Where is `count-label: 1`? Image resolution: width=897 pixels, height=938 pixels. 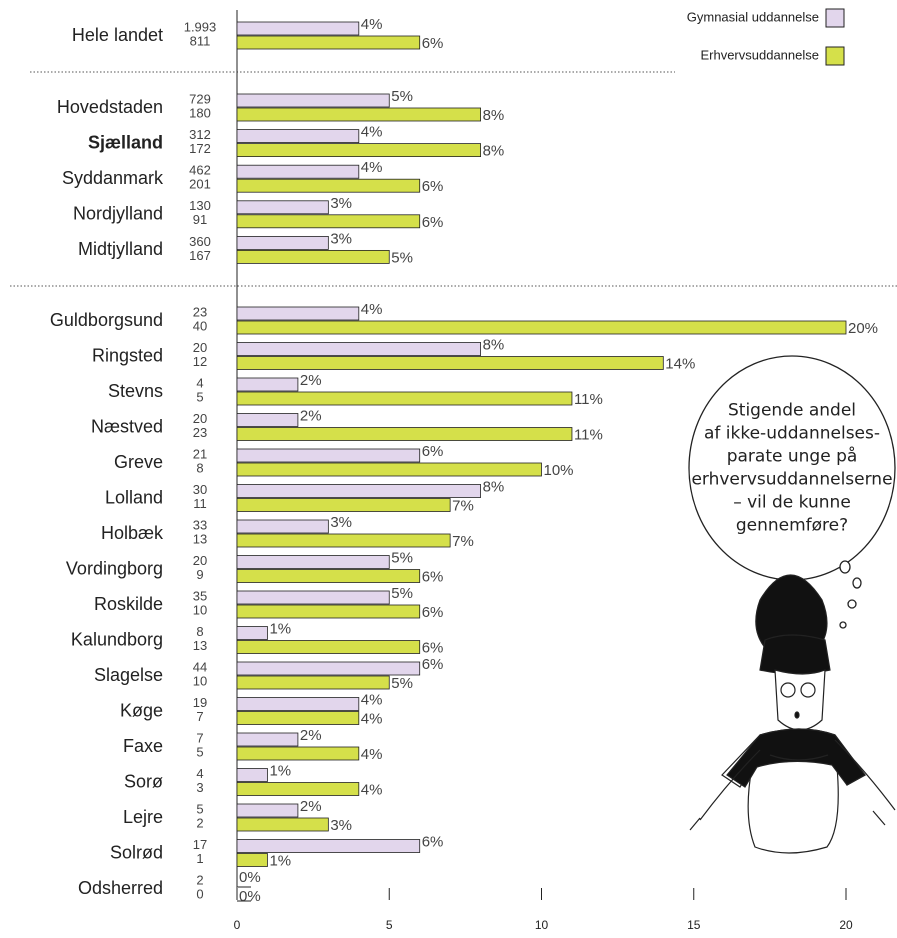 count-label: 1 is located at coordinates (199, 858).